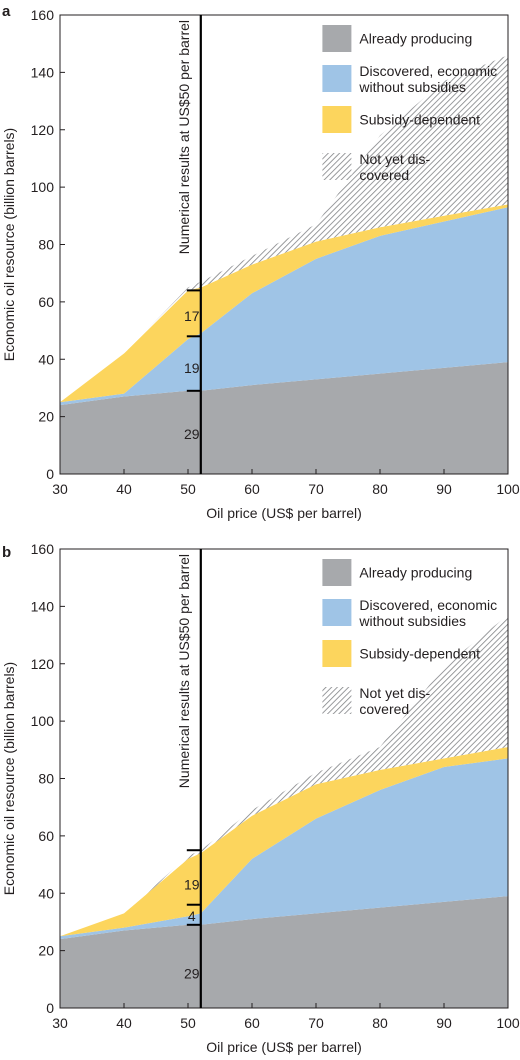 This screenshot has width=520, height=1060. I want to click on area-discovered-economic-without-subsidies, so click(284, 849).